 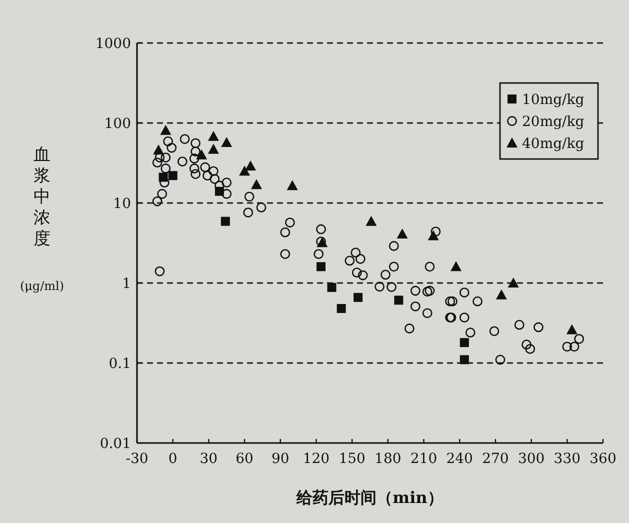 I want to click on x-tick-label: 90, so click(x=280, y=459).